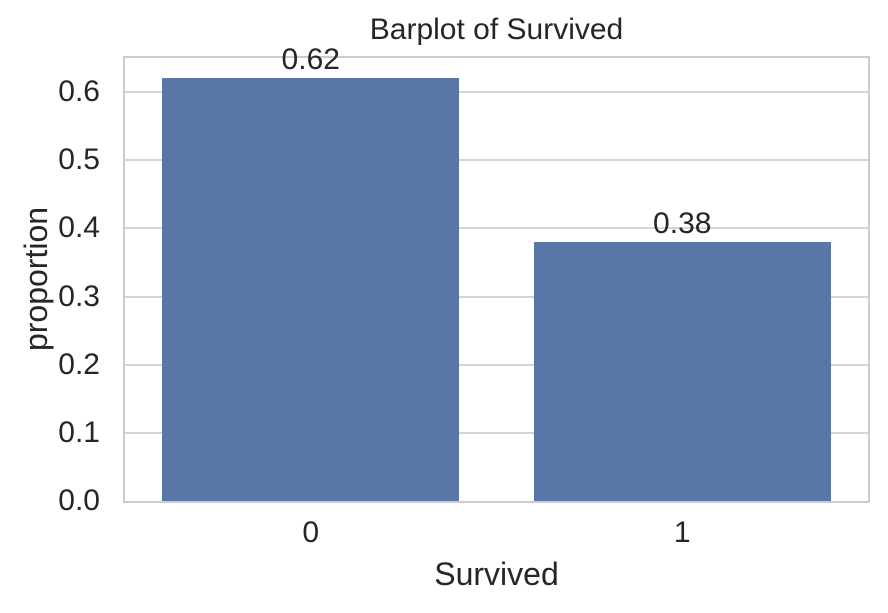 This screenshot has height=613, width=888. What do you see at coordinates (682, 371) in the screenshot?
I see `bar` at bounding box center [682, 371].